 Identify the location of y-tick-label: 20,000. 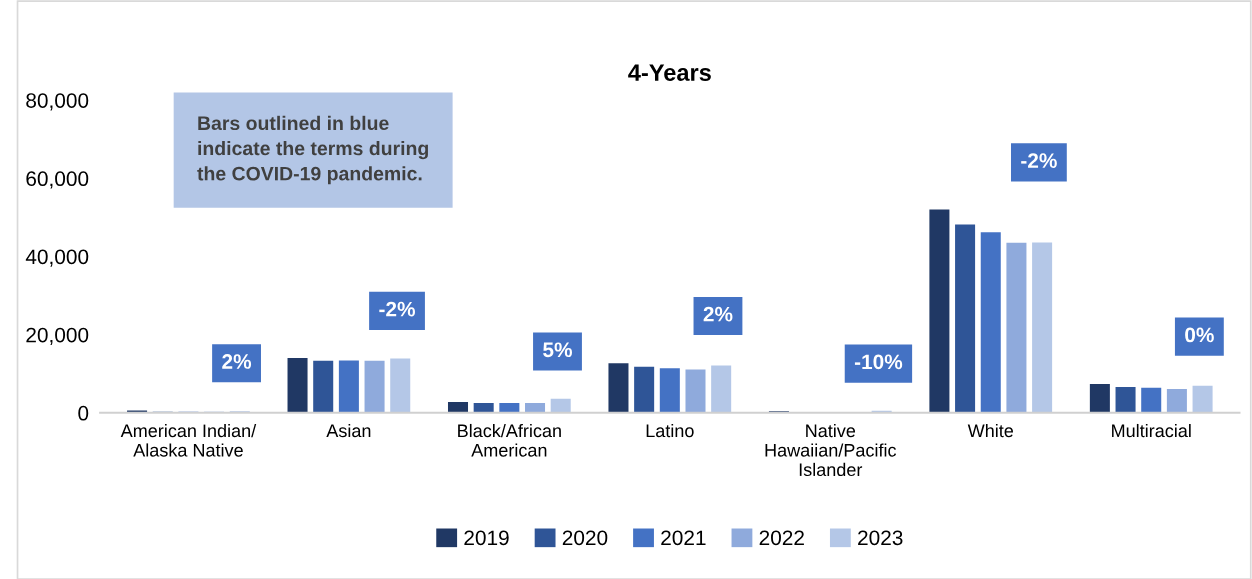
(57, 336).